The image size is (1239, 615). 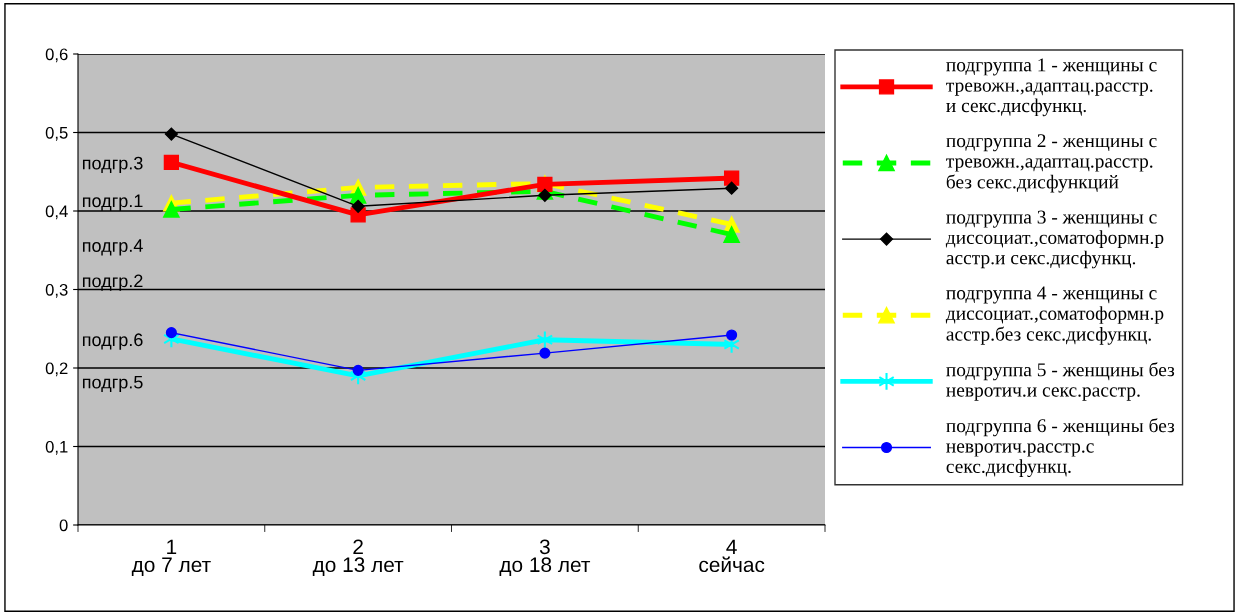 I want to click on y-tick-label: 0,6, so click(x=56, y=55).